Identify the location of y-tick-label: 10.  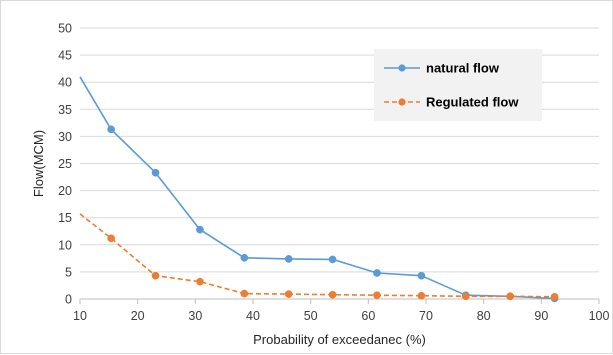
(65, 245).